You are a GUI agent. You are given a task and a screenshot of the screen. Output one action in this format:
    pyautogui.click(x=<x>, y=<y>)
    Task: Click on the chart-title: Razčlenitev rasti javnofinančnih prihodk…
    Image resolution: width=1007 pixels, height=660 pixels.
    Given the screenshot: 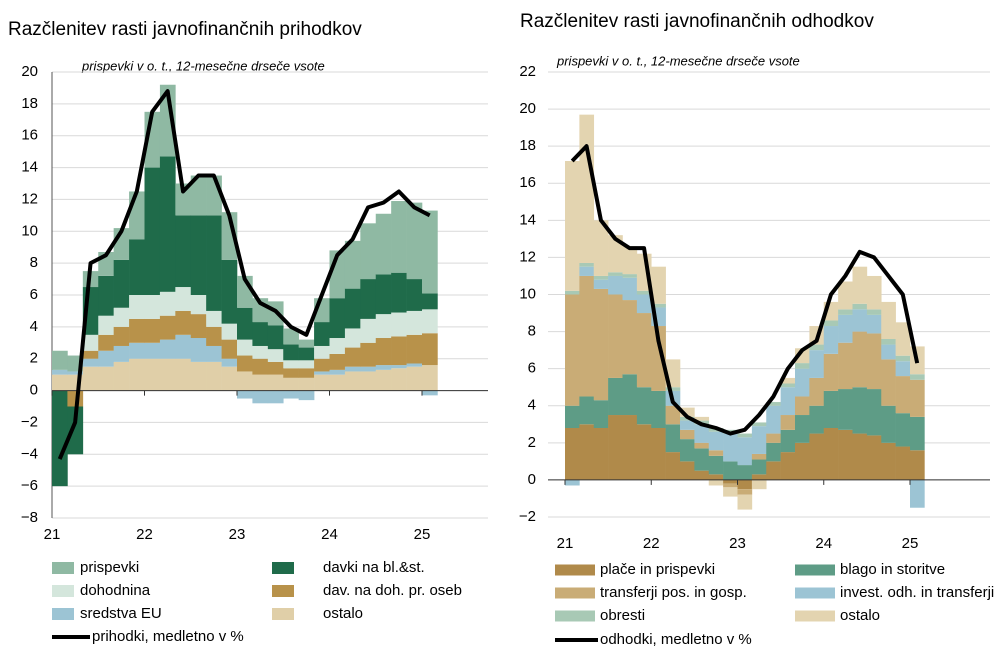 What is the action you would take?
    pyautogui.click(x=185, y=29)
    